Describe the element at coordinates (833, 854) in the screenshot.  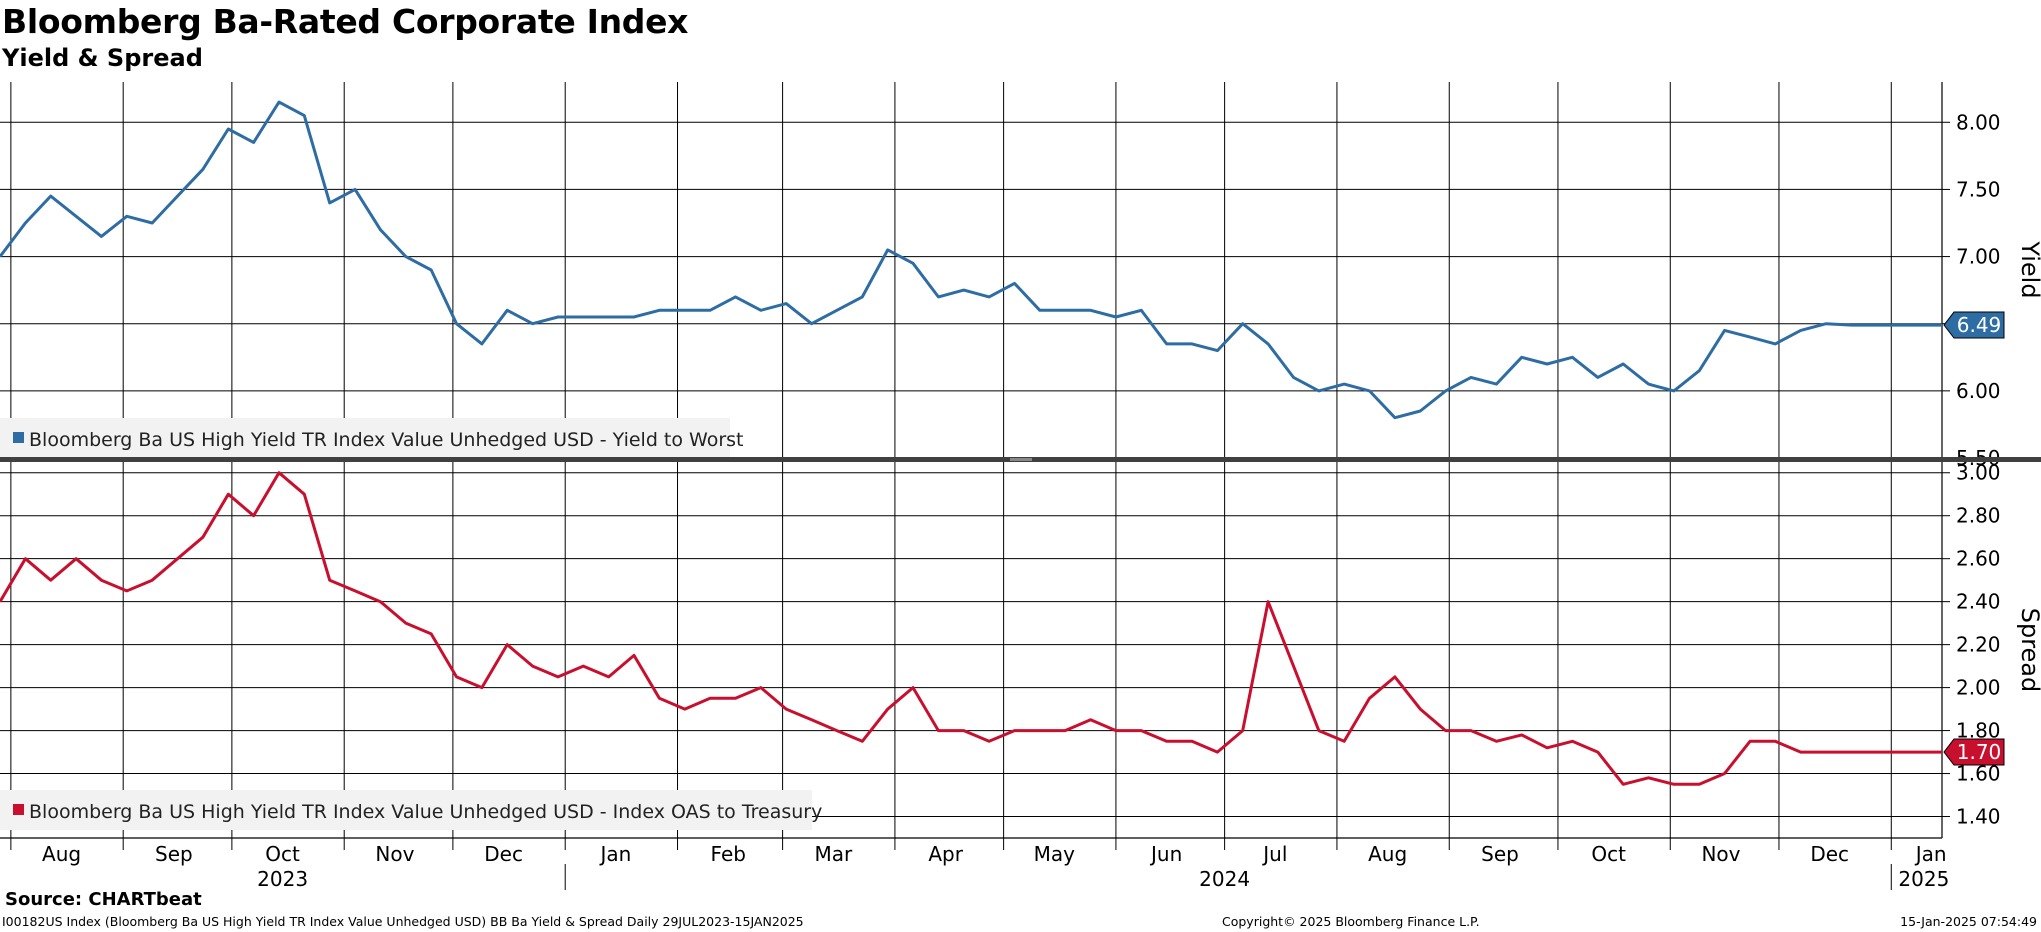
I see `x-month-label: Mar` at that location.